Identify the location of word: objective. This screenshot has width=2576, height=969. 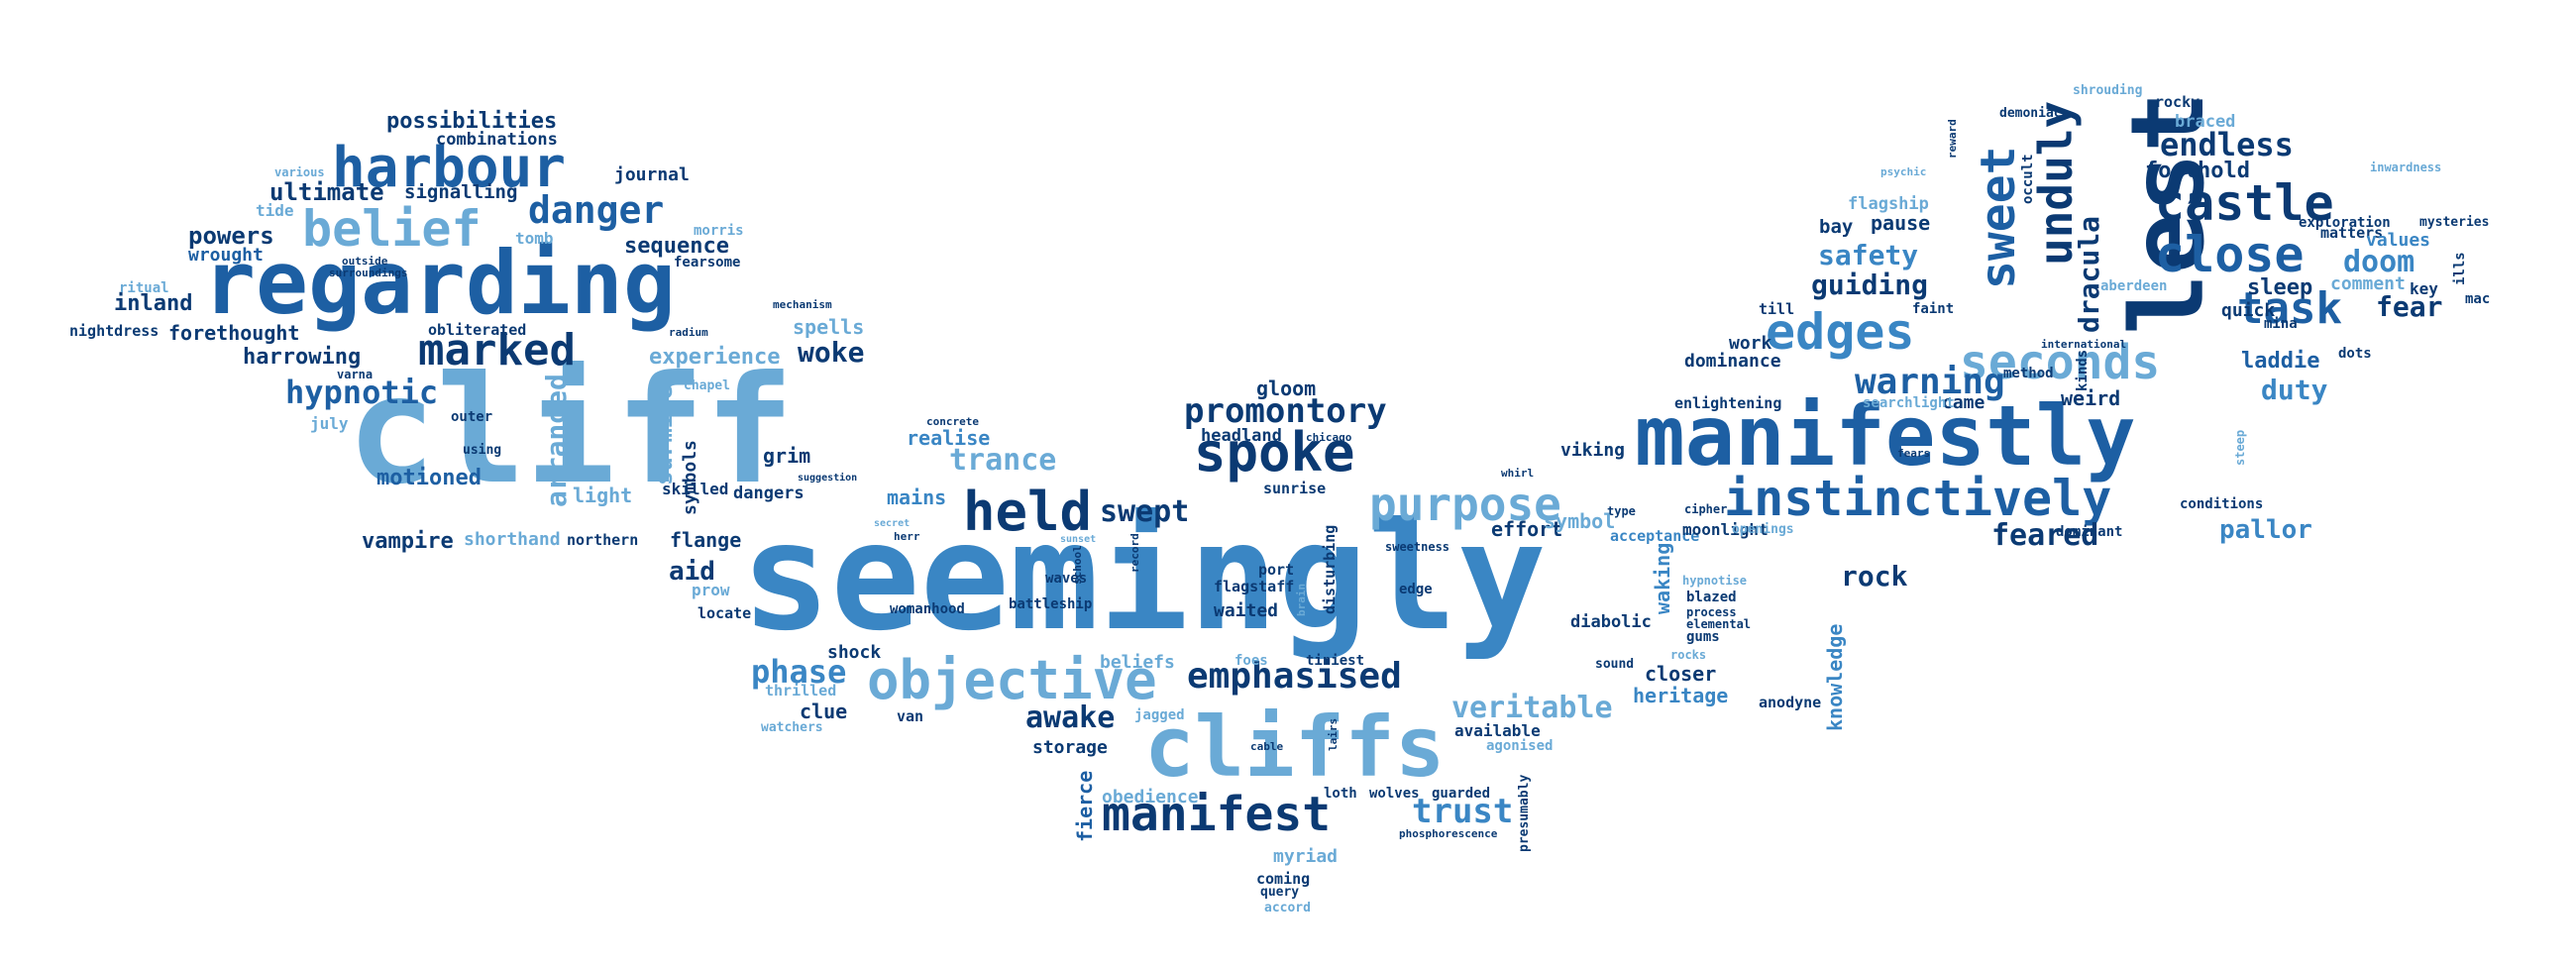
(1012, 680).